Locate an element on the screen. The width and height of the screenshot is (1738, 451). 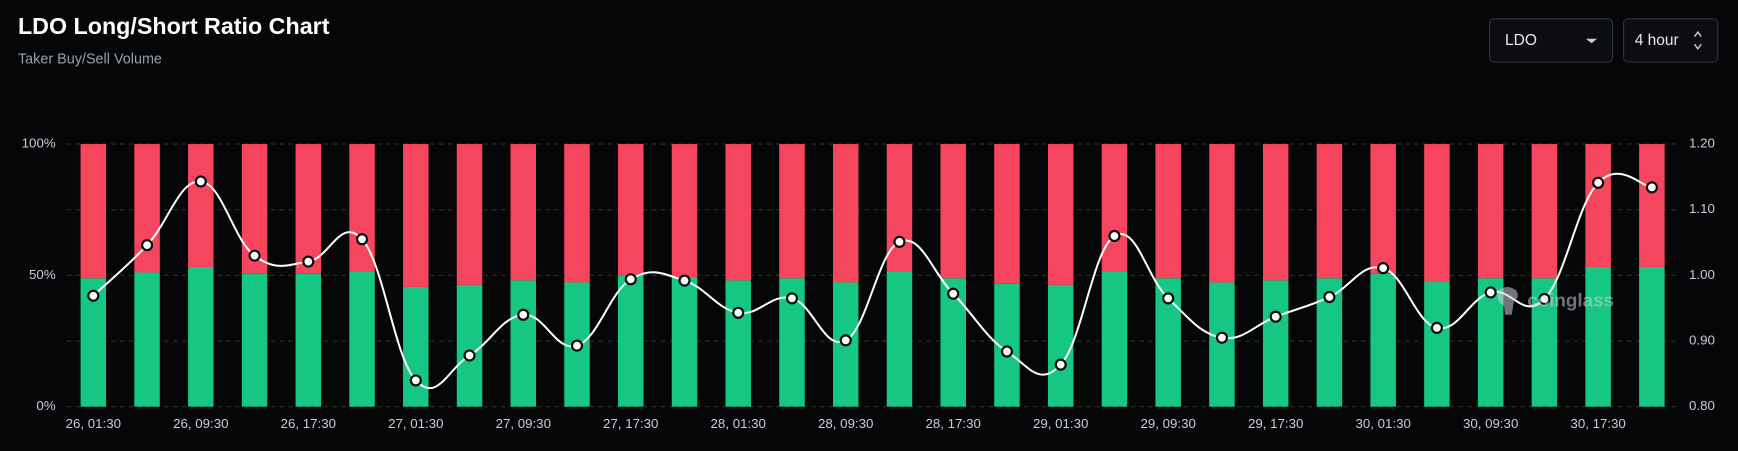
x-tick-label: 26, 17:30 is located at coordinates (308, 423).